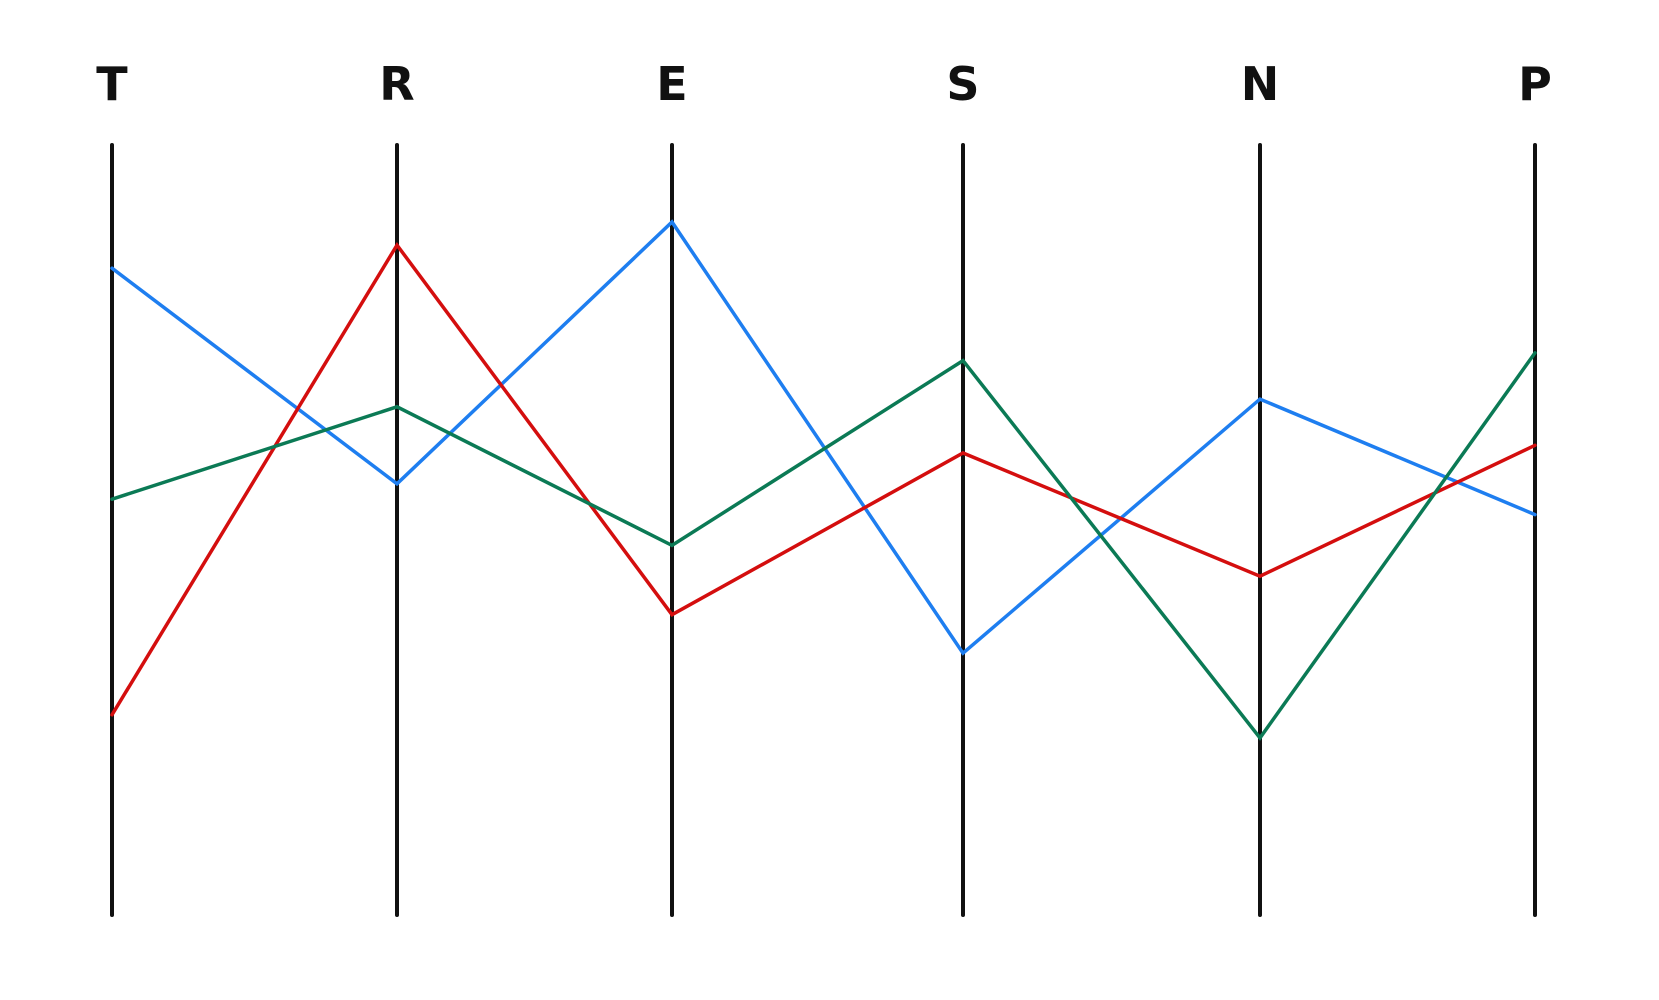  What do you see at coordinates (1535, 84) in the screenshot?
I see `axis-label-p: P` at bounding box center [1535, 84].